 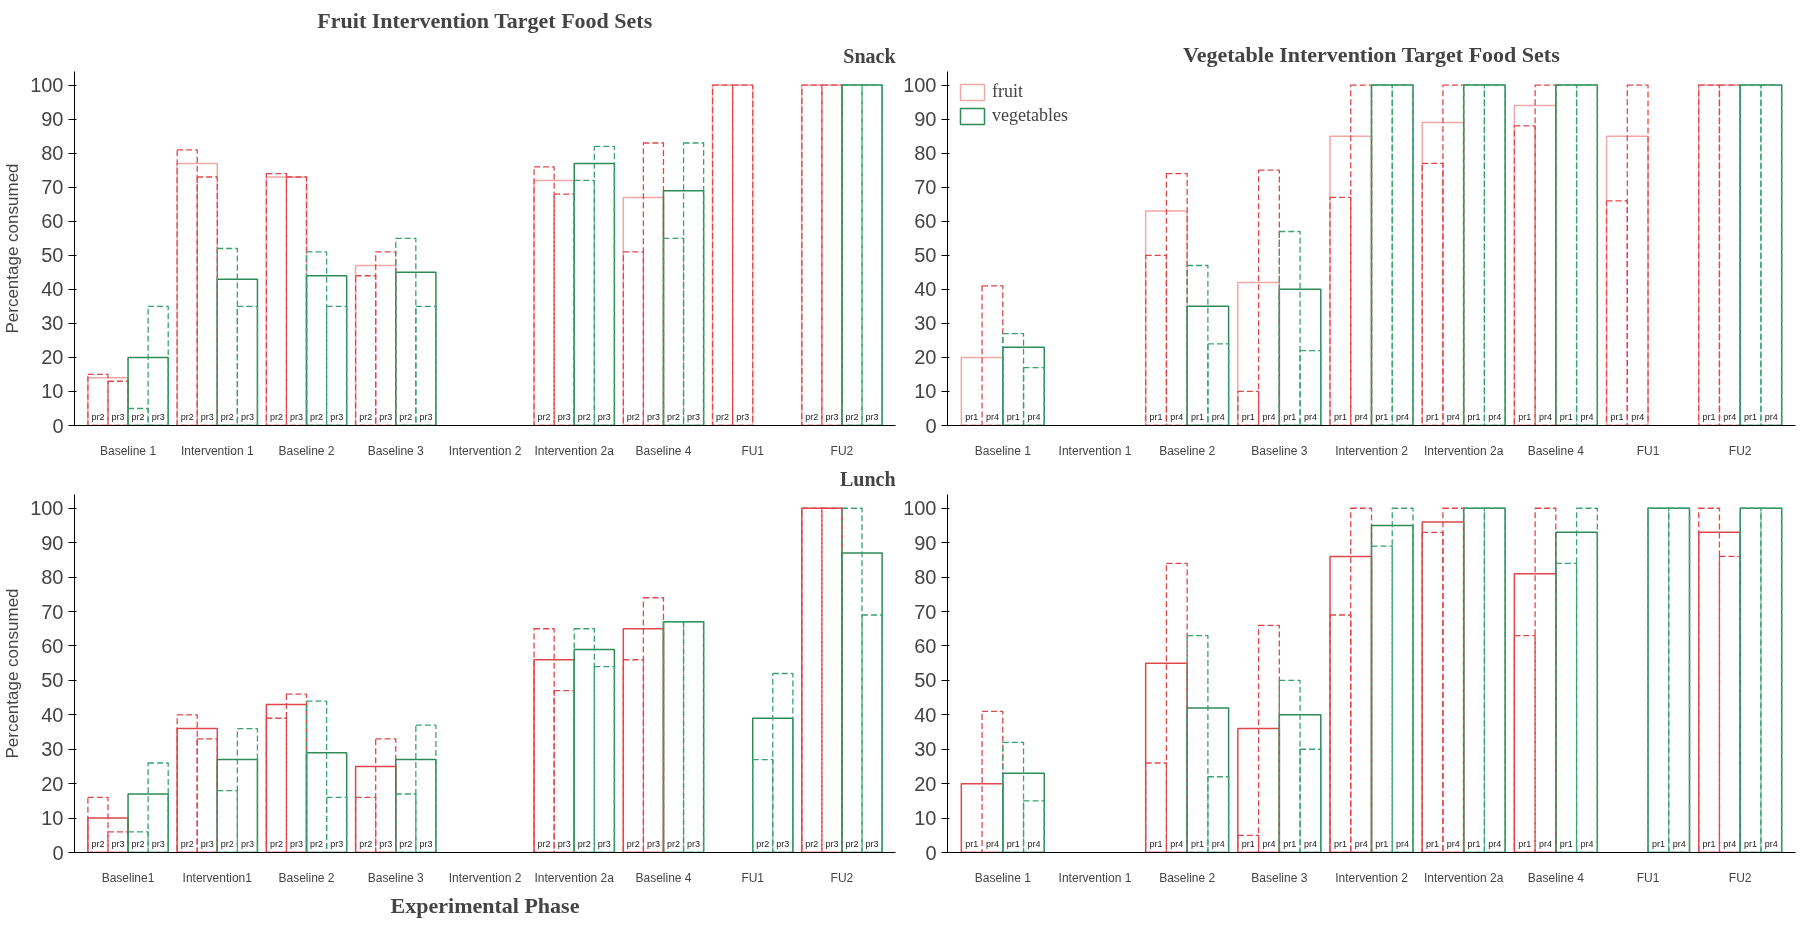 What do you see at coordinates (128, 877) in the screenshot?
I see `x-tick-label: Baseline1` at bounding box center [128, 877].